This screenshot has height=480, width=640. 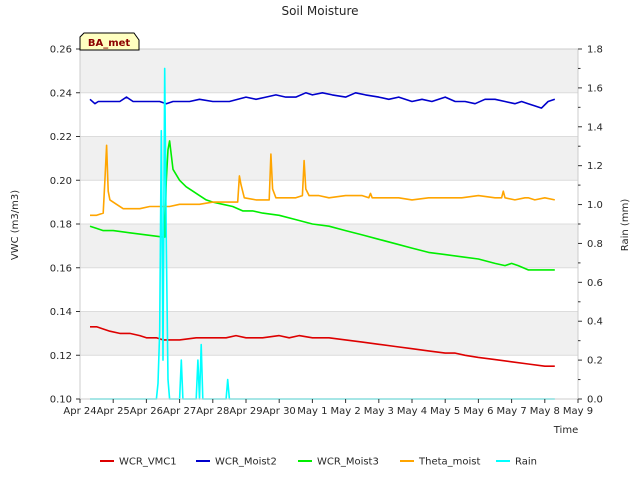 What do you see at coordinates (595, 127) in the screenshot?
I see `right-tick-label: 1.4` at bounding box center [595, 127].